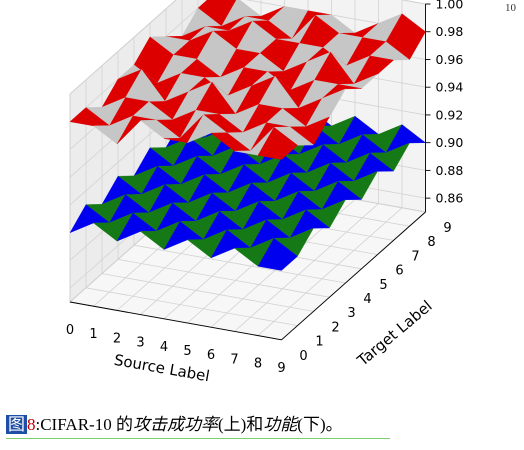  Describe the element at coordinates (234, 359) in the screenshot. I see `x-tick-label: 7` at that location.